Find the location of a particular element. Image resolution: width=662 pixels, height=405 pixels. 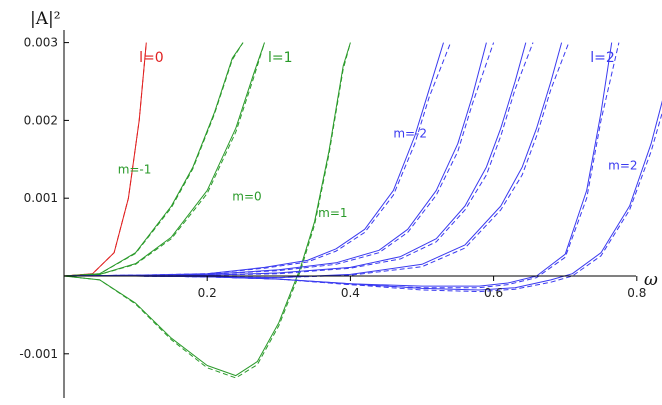

curve-annotation: m=-2 is located at coordinates (410, 134).